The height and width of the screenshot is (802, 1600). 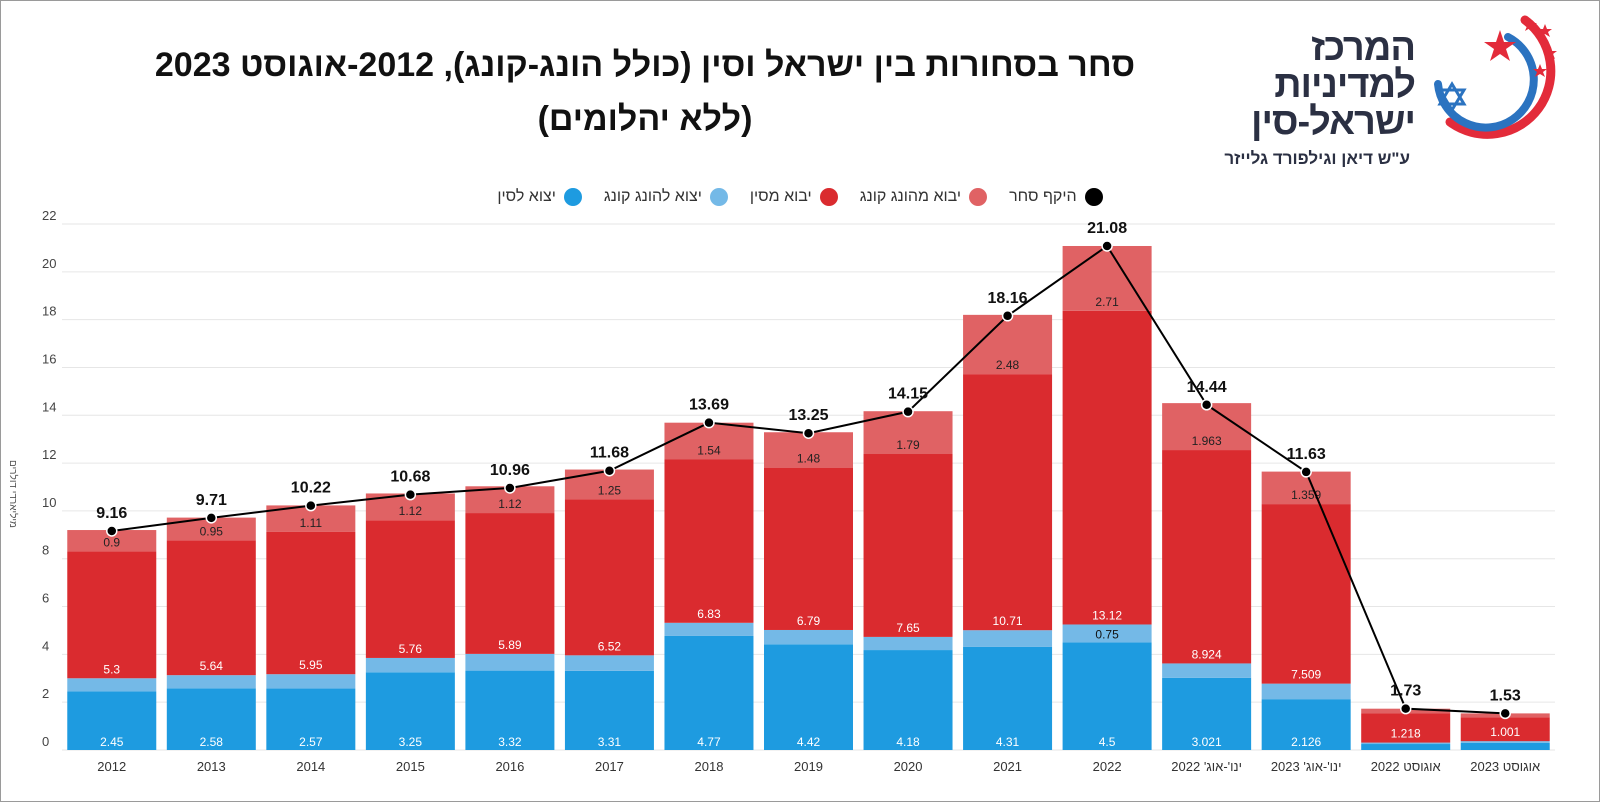 What do you see at coordinates (212, 666) in the screenshot?
I see `data-label: 5.64` at bounding box center [212, 666].